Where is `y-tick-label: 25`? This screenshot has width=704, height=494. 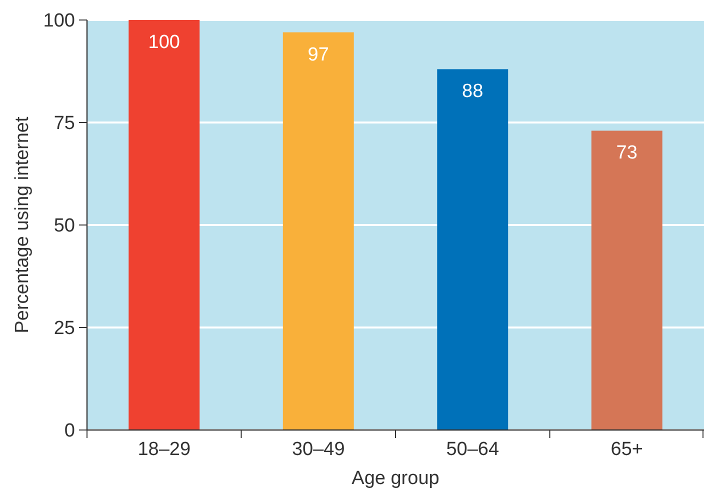
y-tick-label: 25 is located at coordinates (64, 329).